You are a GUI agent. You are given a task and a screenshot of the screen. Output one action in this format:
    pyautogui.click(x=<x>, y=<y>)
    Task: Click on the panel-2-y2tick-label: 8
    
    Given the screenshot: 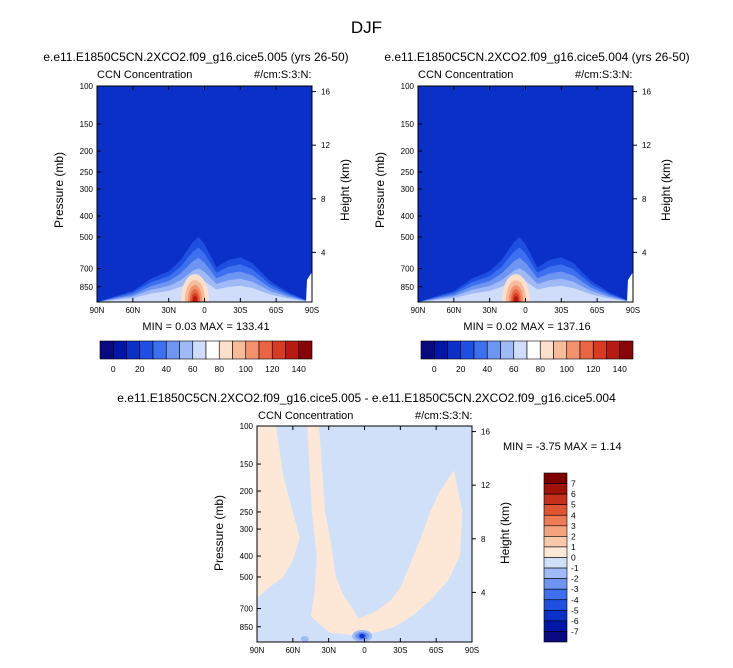 What is the action you would take?
    pyautogui.click(x=644, y=199)
    